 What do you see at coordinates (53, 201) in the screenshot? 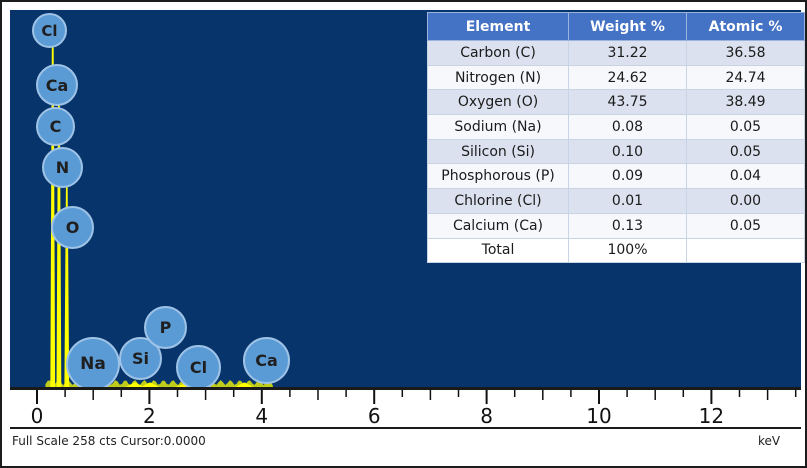
I see `peak-c` at bounding box center [53, 201].